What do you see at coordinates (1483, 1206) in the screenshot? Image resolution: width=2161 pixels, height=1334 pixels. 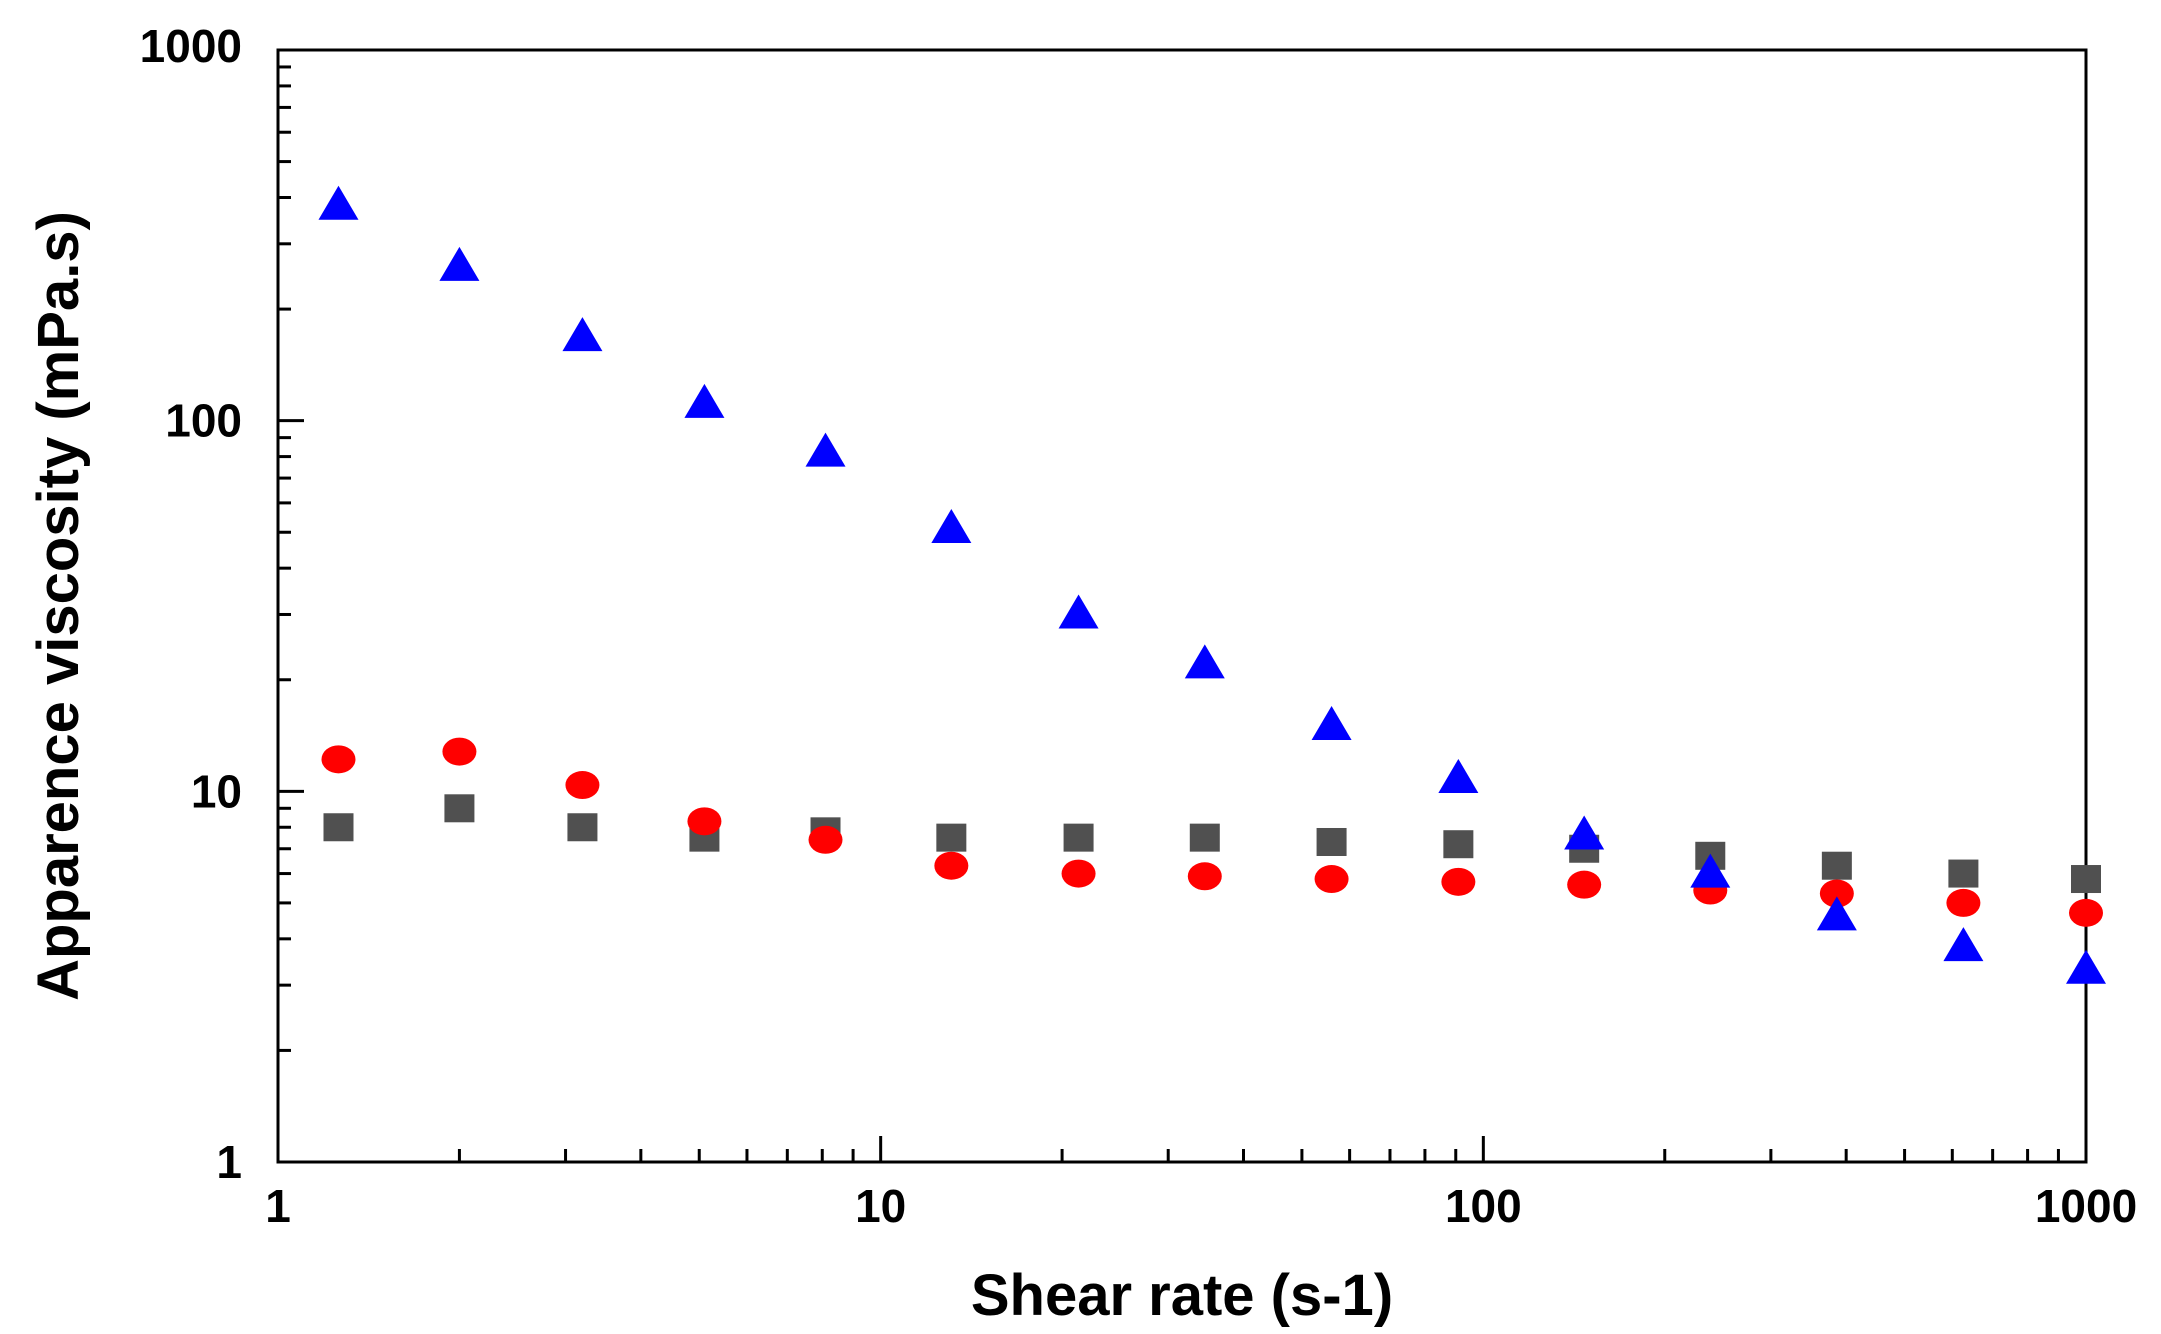 I see `x-tick-label: 100` at bounding box center [1483, 1206].